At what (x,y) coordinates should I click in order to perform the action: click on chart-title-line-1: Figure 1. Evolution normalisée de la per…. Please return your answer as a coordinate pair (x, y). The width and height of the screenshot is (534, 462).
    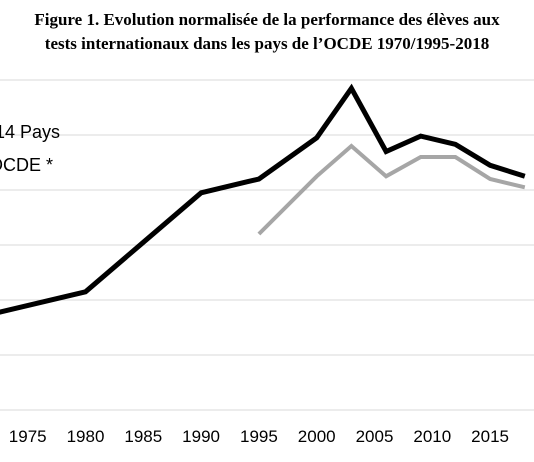
    Looking at the image, I should click on (267, 19).